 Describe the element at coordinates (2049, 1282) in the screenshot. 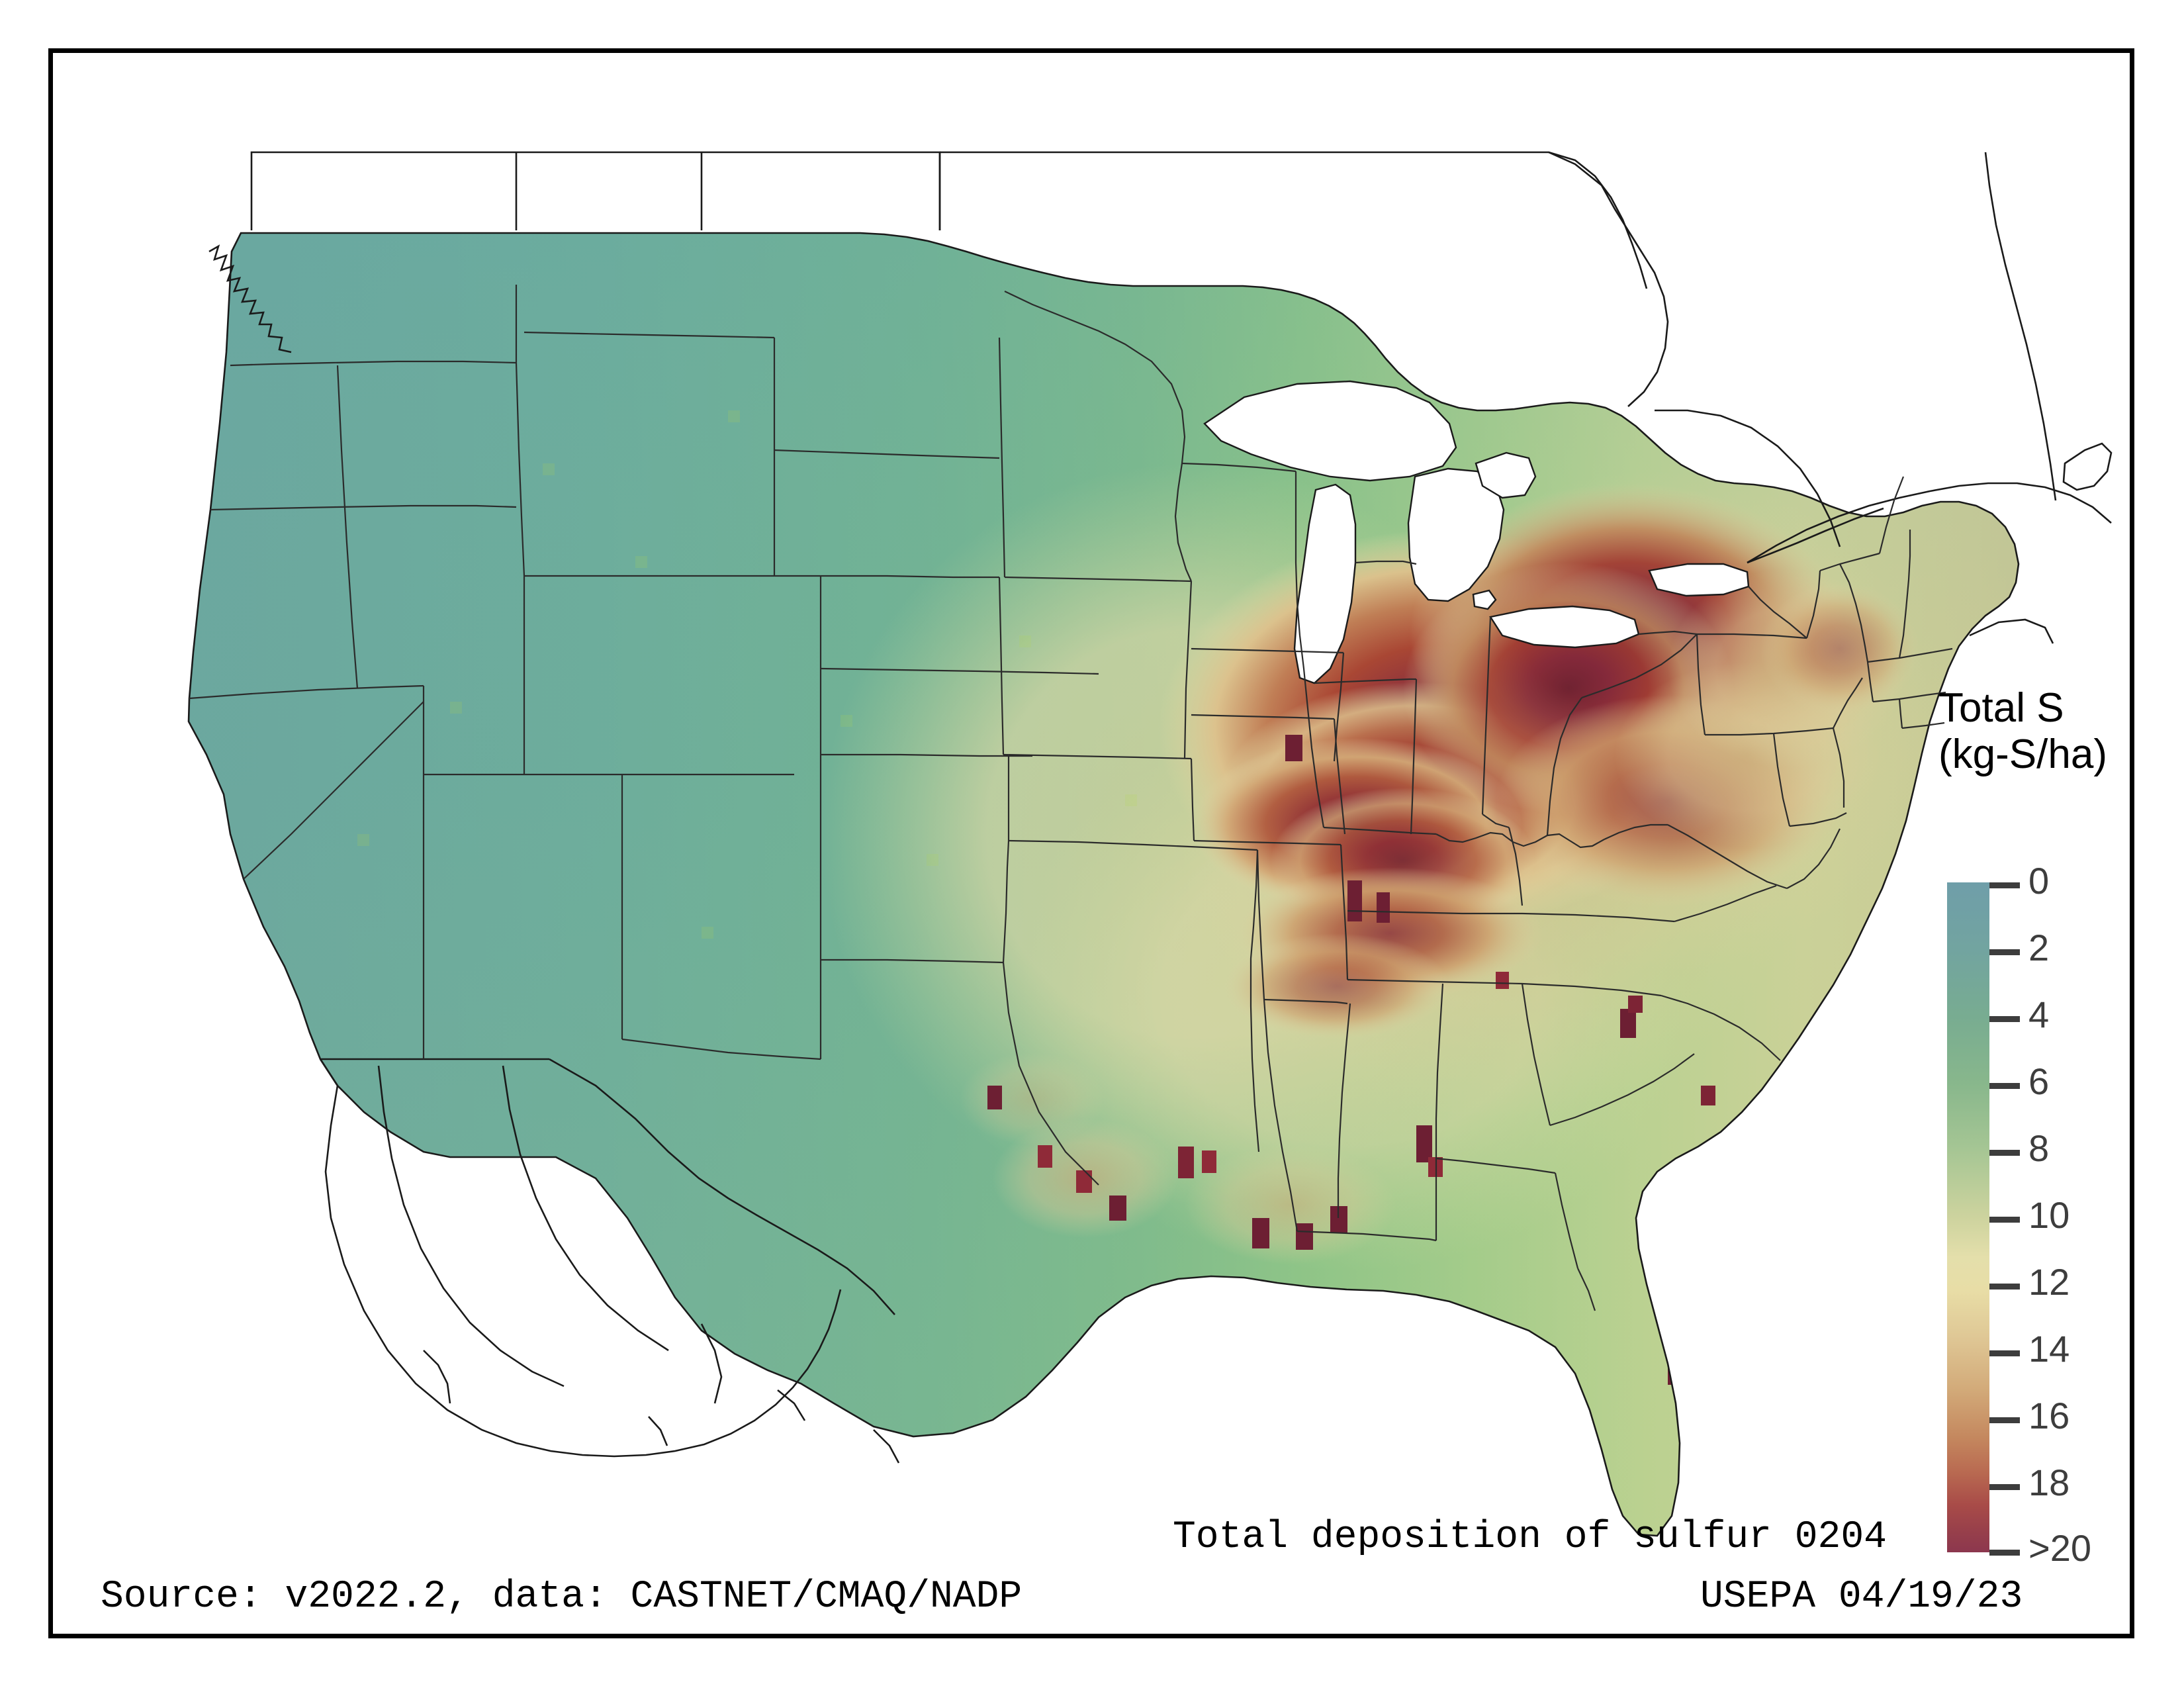

I see `colorbar-label-6: 12` at that location.